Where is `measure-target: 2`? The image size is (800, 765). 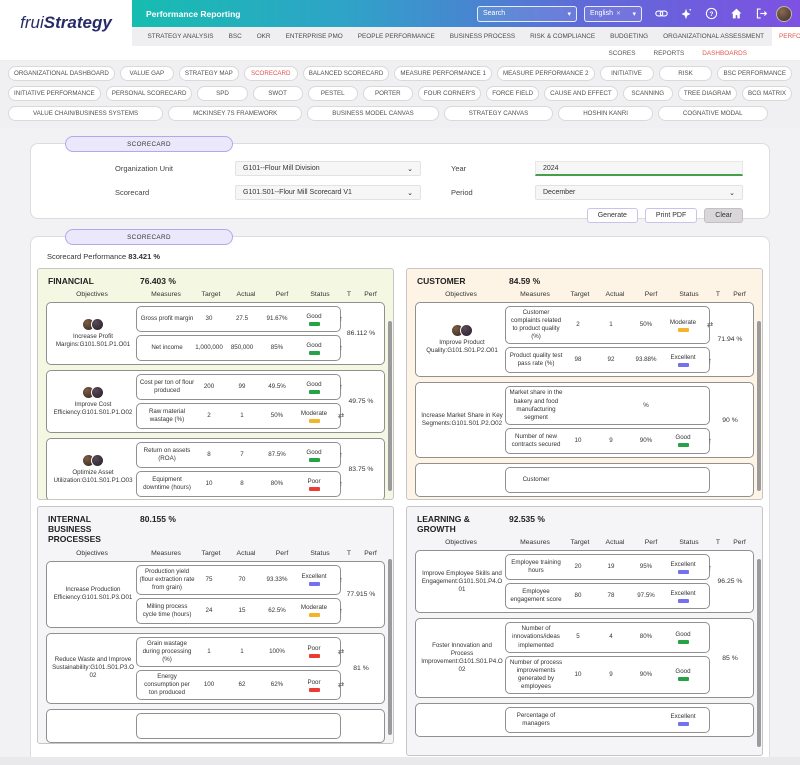
measure-target: 2 is located at coordinates (209, 416).